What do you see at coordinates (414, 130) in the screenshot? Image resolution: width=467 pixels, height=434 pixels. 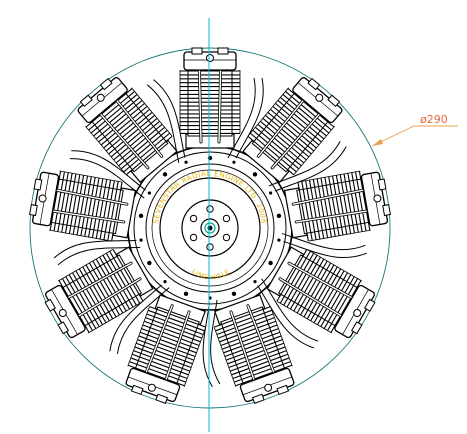 I see `diameter-dimension: ø290` at bounding box center [414, 130].